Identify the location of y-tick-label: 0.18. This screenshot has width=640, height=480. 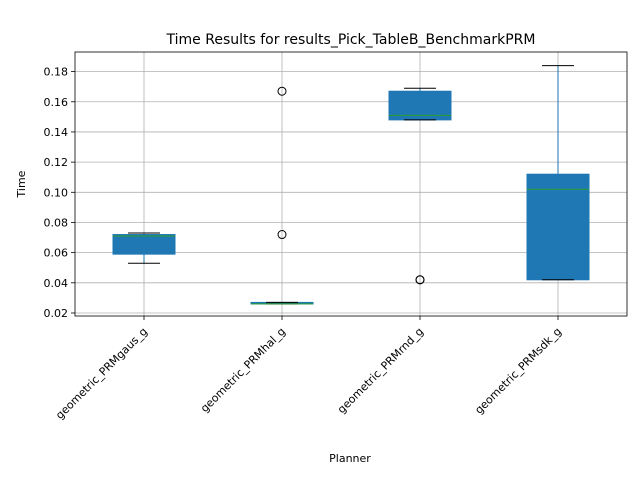
(56, 72).